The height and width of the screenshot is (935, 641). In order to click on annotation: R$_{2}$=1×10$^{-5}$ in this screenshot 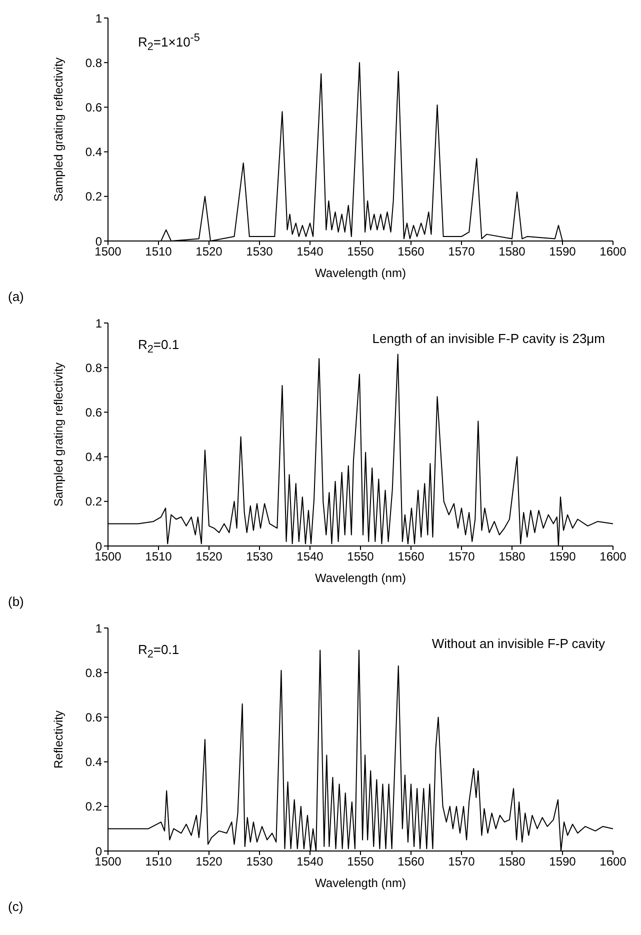, I will do `click(169, 42)`.